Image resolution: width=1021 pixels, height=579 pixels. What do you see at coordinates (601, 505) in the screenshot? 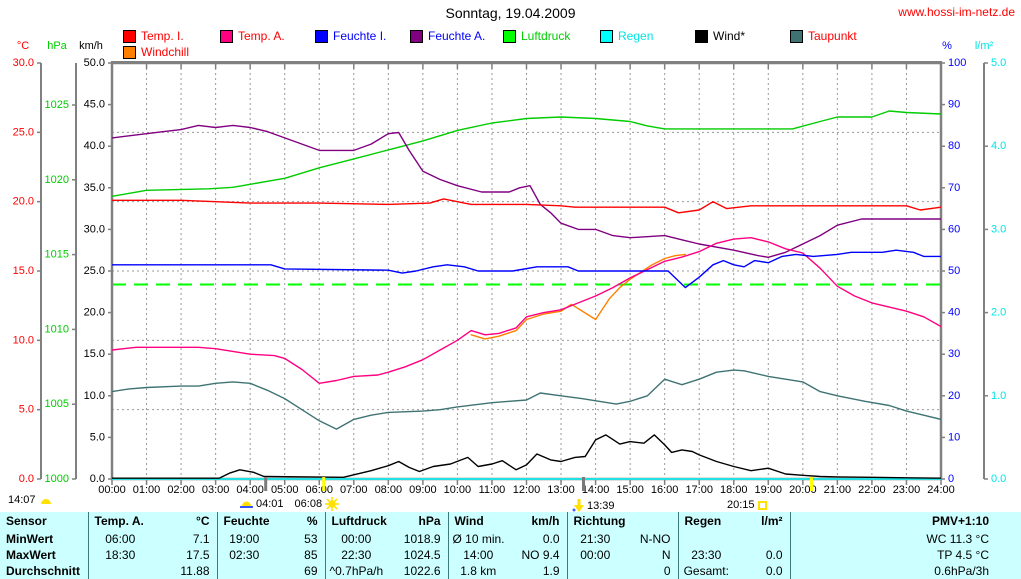
I see `moonset-time: 13:39` at bounding box center [601, 505].